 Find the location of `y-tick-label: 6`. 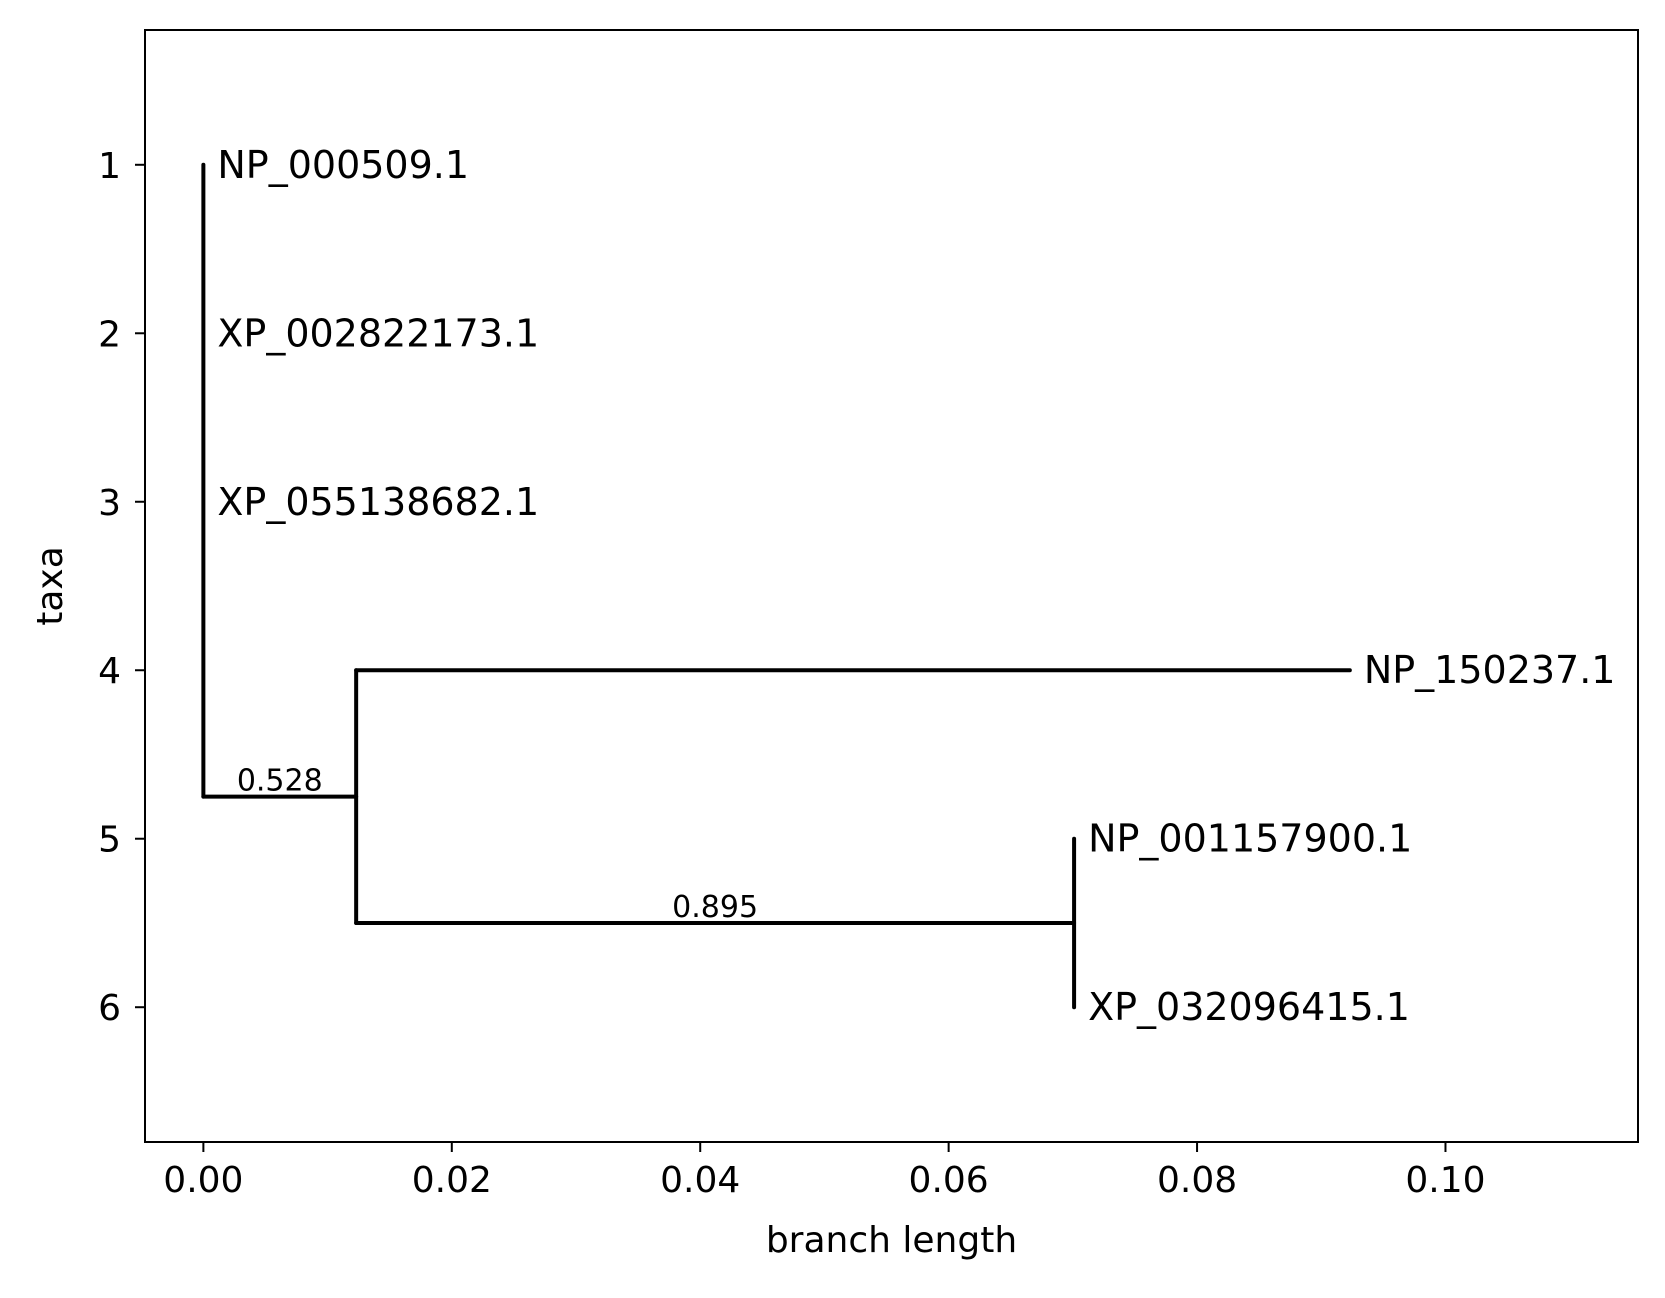

y-tick-label: 6 is located at coordinates (109, 1008).